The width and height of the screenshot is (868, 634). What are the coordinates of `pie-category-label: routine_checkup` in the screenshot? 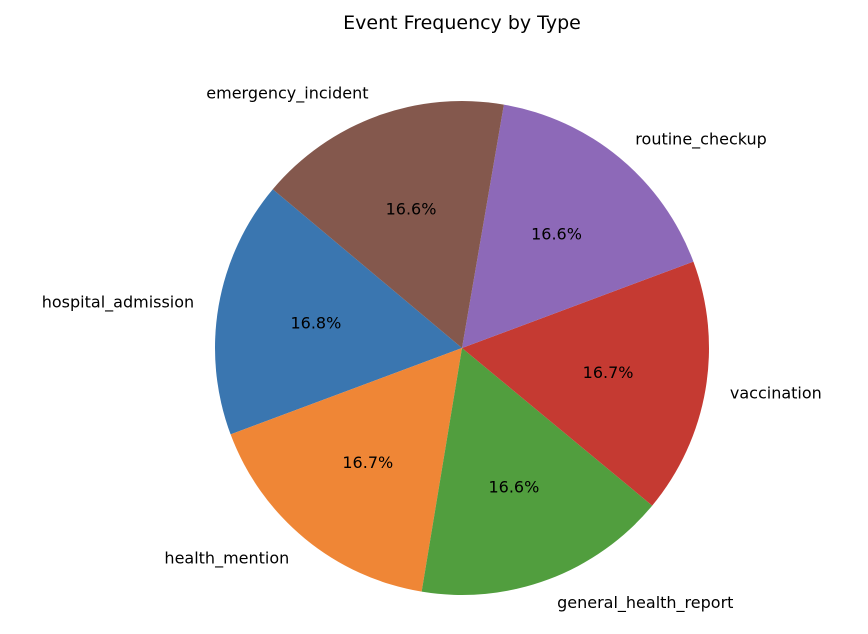 It's located at (701, 139).